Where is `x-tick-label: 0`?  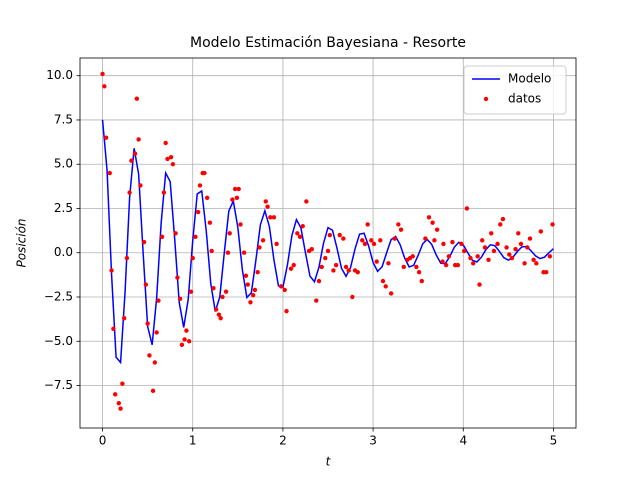
x-tick-label: 0 is located at coordinates (103, 441).